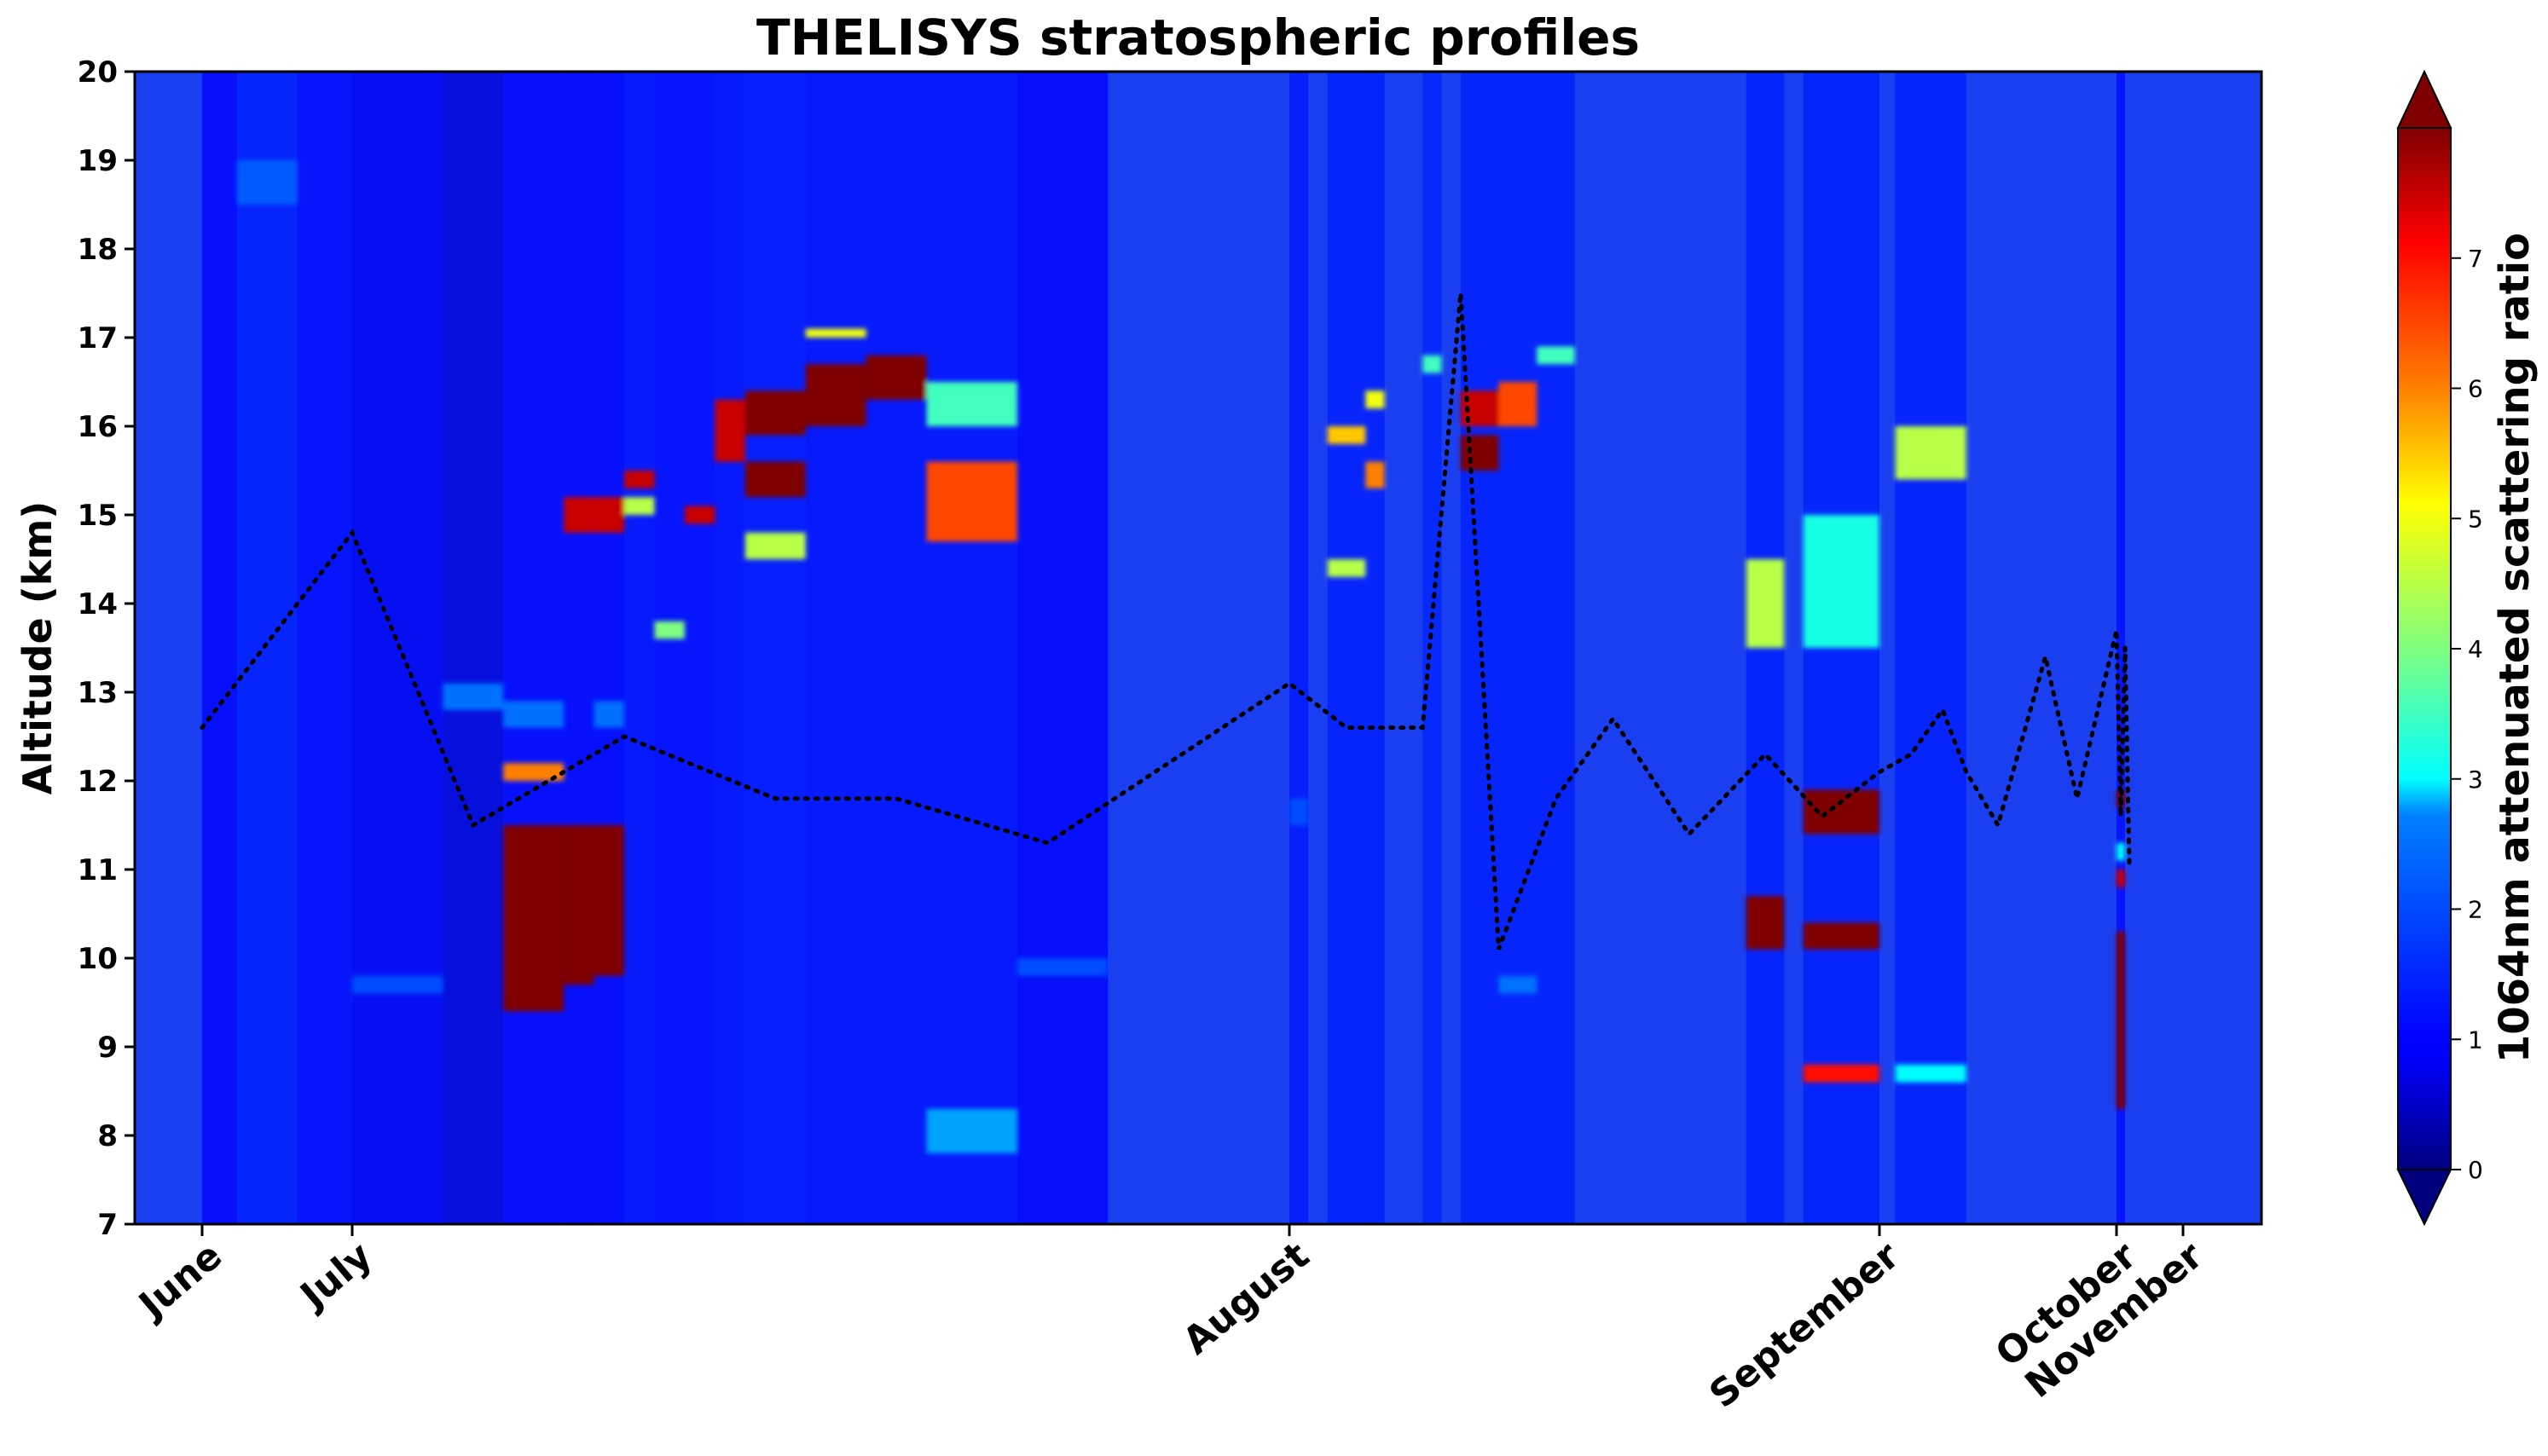  What do you see at coordinates (107, 1225) in the screenshot?
I see `y-tick-label: 7` at bounding box center [107, 1225].